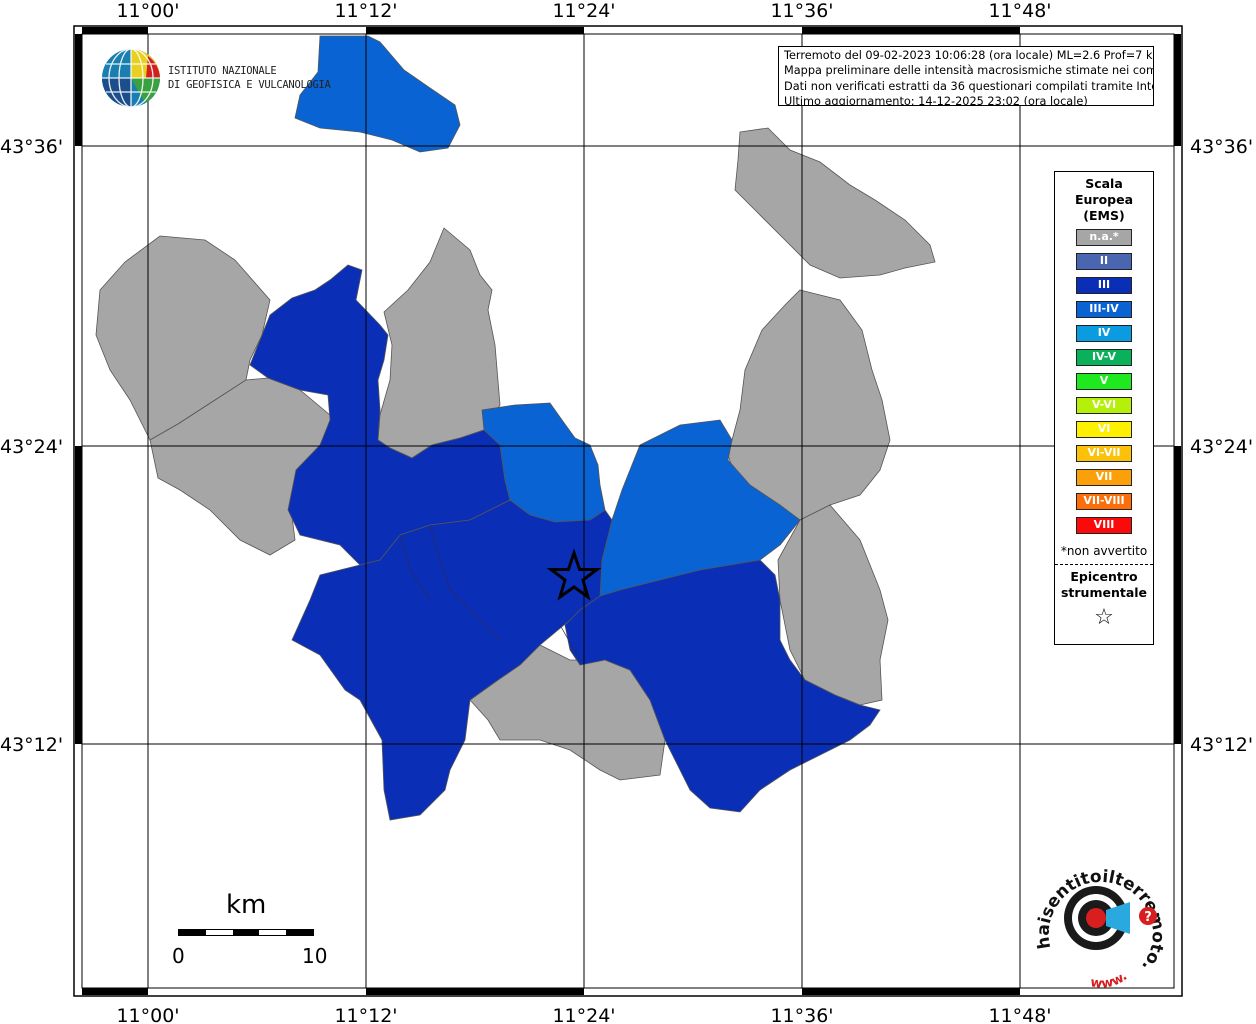  Describe the element at coordinates (365, 1014) in the screenshot. I see `lon-label-bottom-2: 11°12'` at that location.